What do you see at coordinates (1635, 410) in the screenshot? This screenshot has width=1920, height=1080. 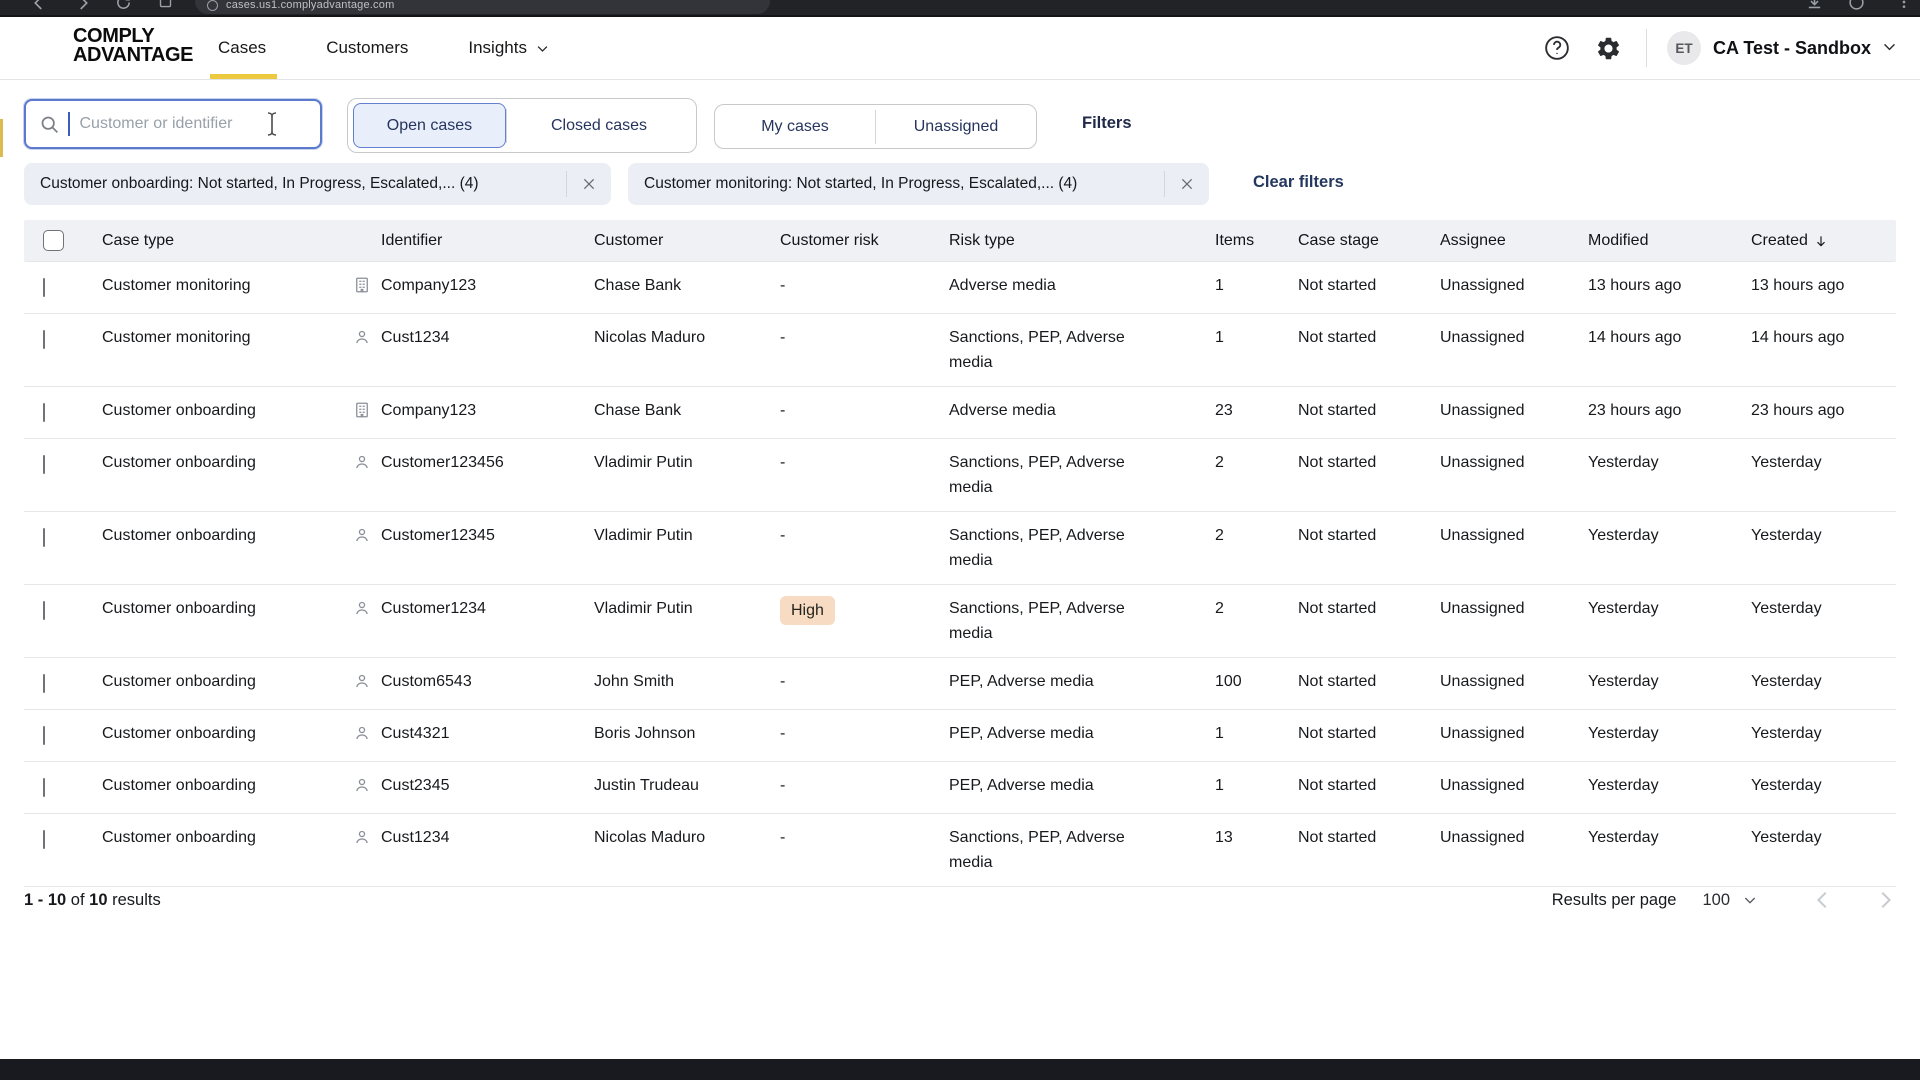 I see `cell-modified: 23 hours ago` at bounding box center [1635, 410].